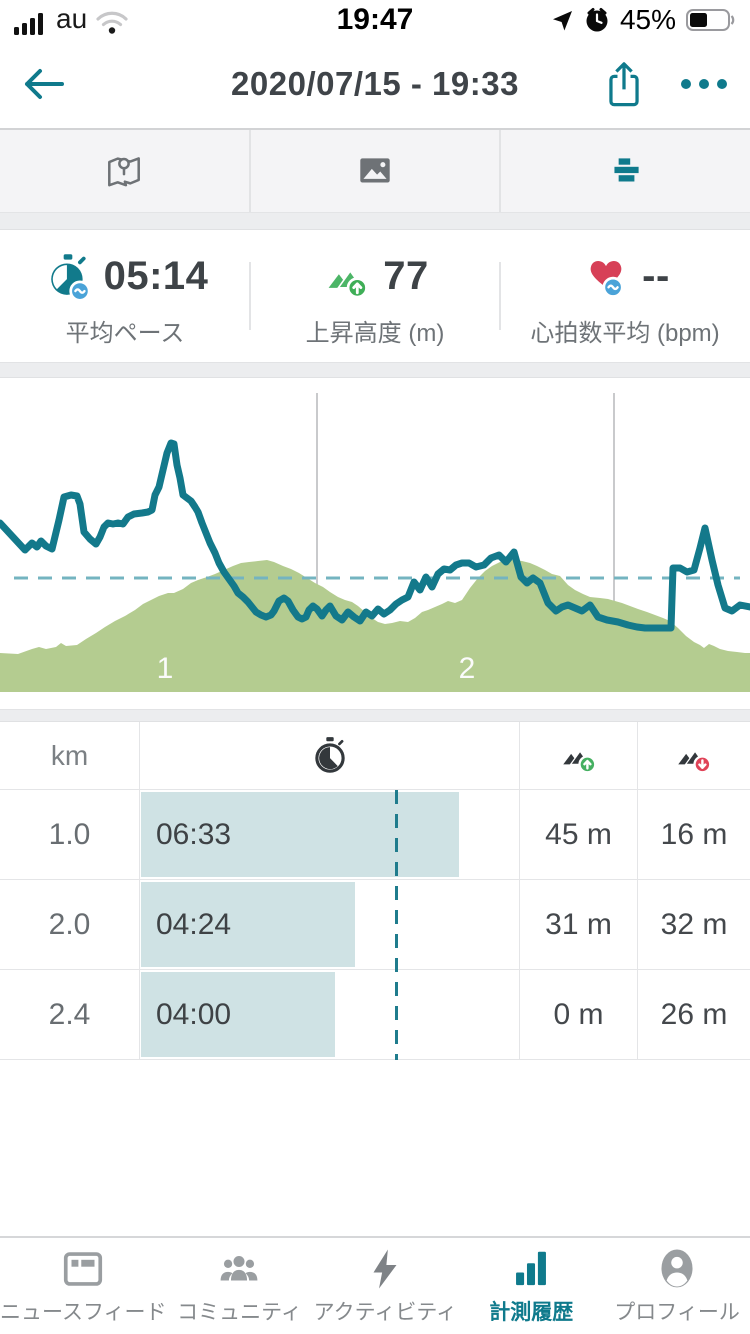 This screenshot has height=1334, width=750. I want to click on nav-label: 計測履歴, so click(531, 1312).